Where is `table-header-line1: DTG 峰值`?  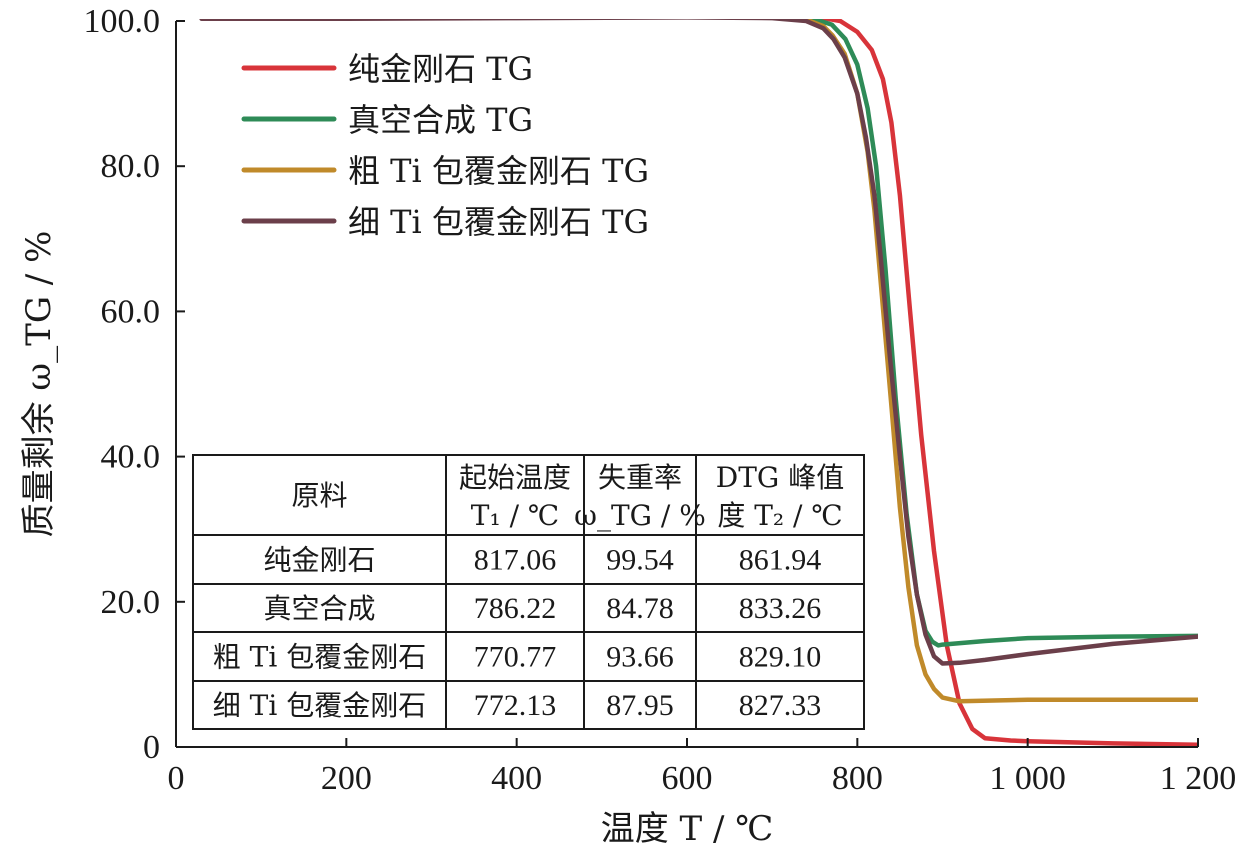
table-header-line1: DTG 峰值 is located at coordinates (780, 477).